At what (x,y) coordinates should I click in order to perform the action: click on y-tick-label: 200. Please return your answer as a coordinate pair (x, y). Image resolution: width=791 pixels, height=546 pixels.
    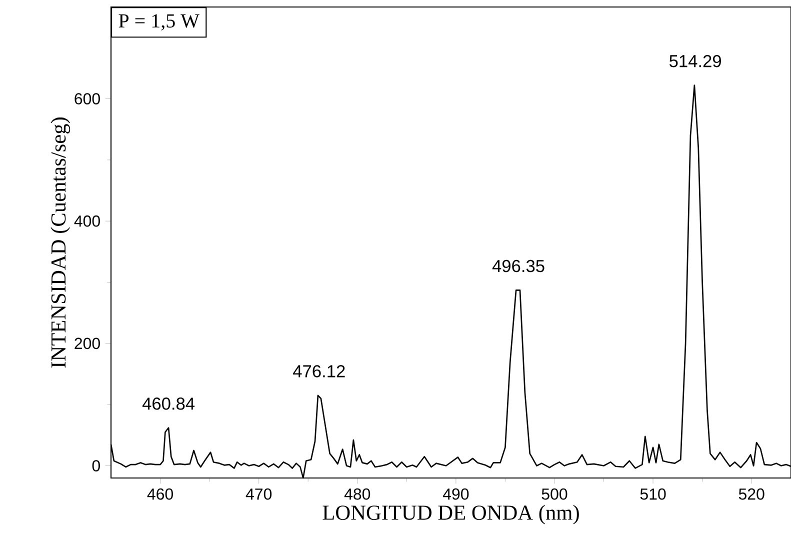
    Looking at the image, I should click on (87, 344).